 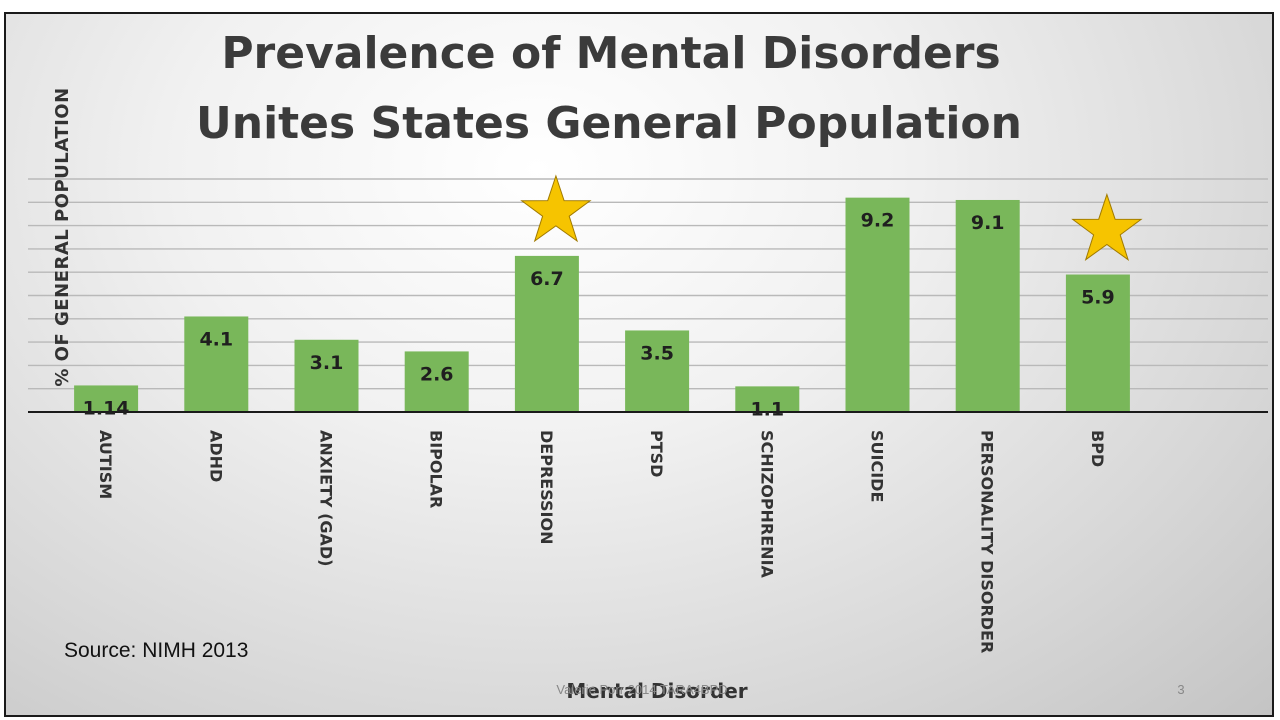 I want to click on x-axis-label: Mental Disorder, so click(x=656, y=691).